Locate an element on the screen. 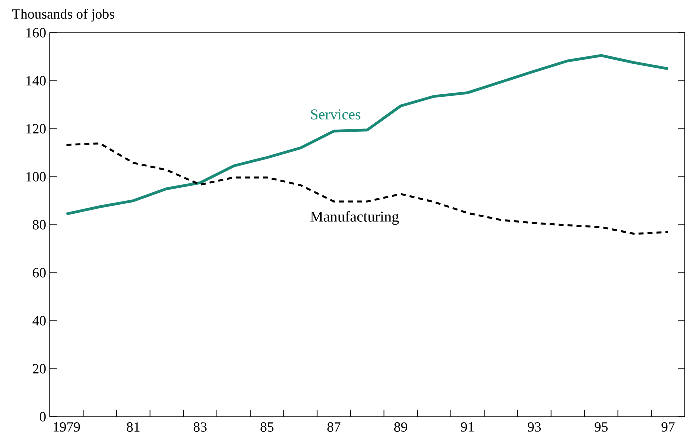 The image size is (696, 446). y-tick-label: 80 is located at coordinates (39, 225).